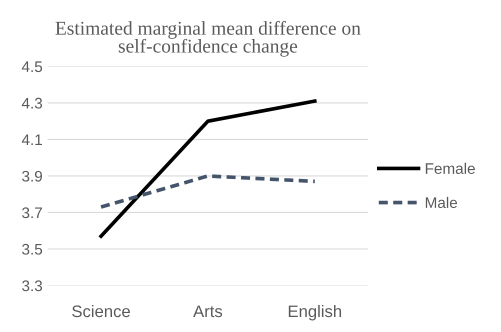 The height and width of the screenshot is (332, 501). Describe the element at coordinates (450, 168) in the screenshot. I see `legend-label: Female` at that location.